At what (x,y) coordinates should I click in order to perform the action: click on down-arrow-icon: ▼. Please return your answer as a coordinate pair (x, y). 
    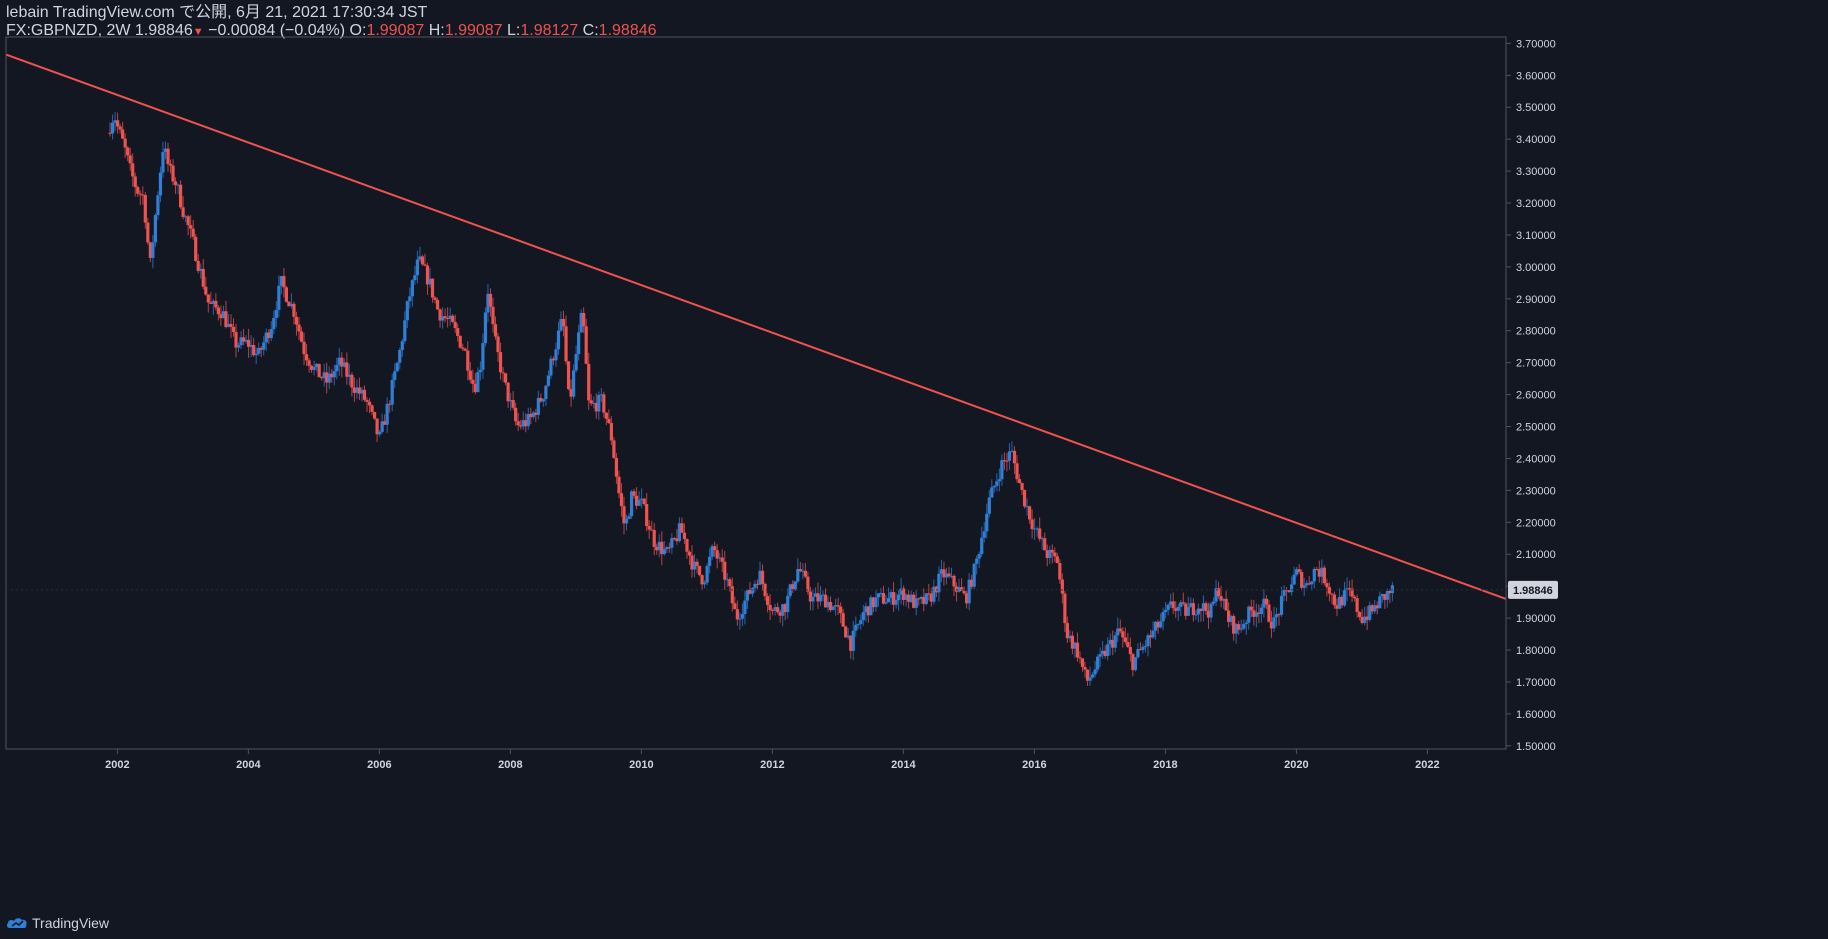
    Looking at the image, I should click on (198, 32).